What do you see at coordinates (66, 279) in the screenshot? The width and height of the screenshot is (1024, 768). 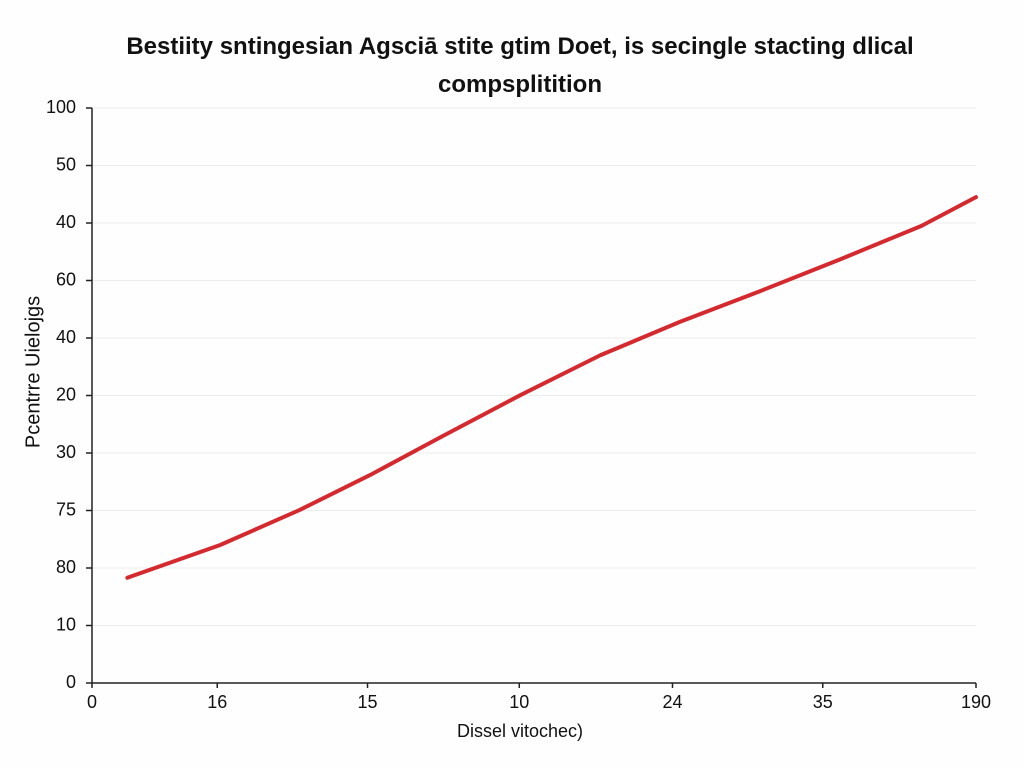 I see `y-tick-label: 60` at bounding box center [66, 279].